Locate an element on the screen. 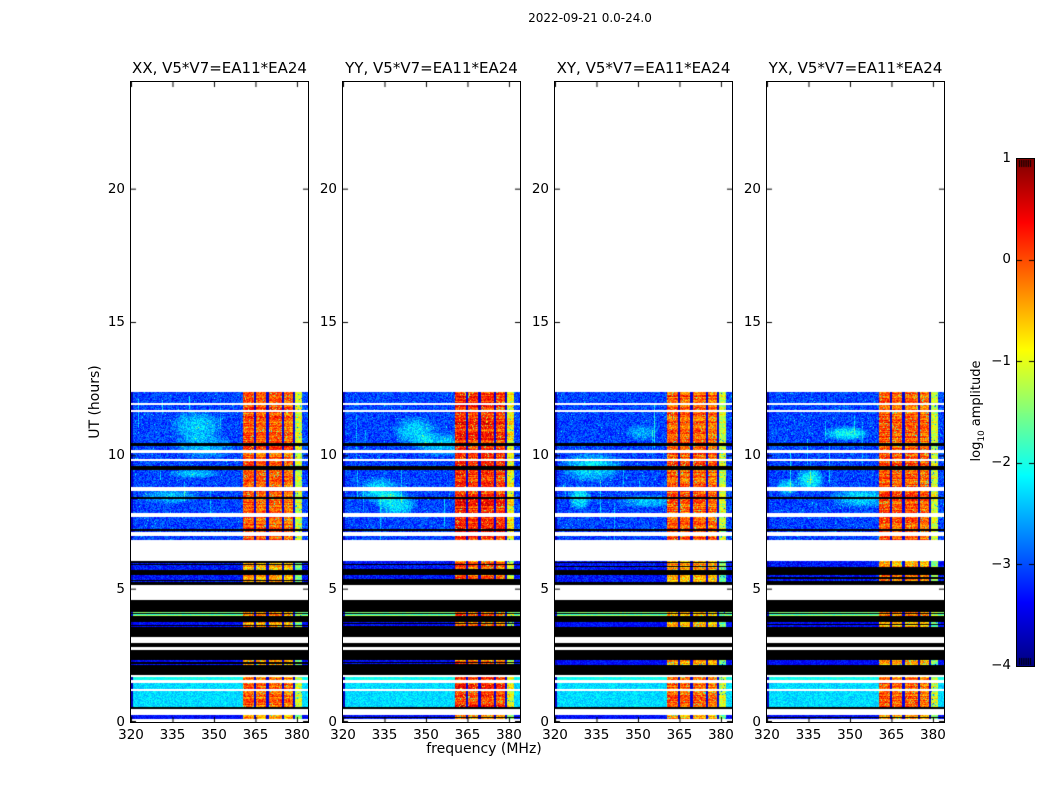 The image size is (1050, 800). y-axis-label: UT (hours) is located at coordinates (95, 402).